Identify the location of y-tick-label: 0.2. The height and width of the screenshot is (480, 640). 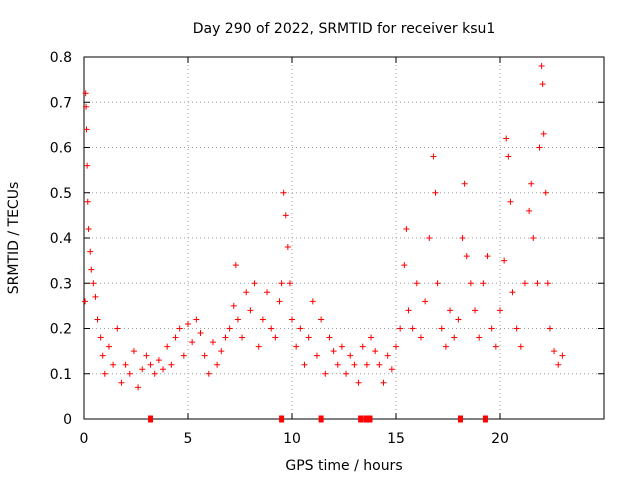
(61, 330).